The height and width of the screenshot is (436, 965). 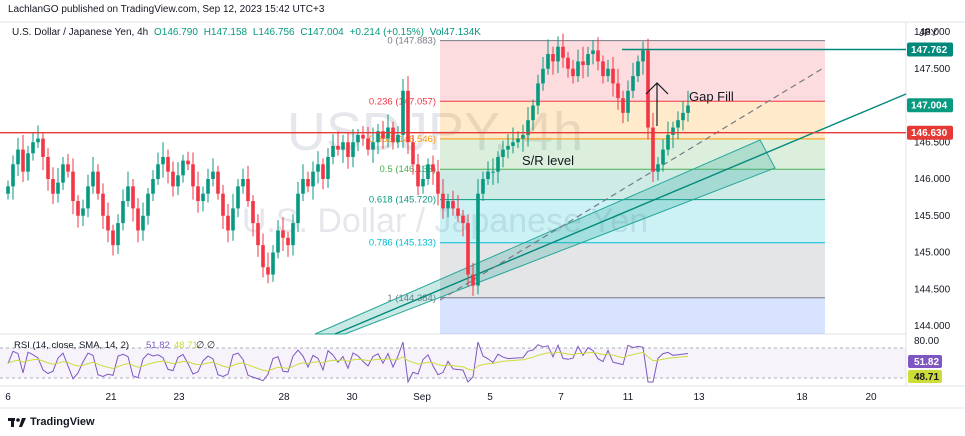 What do you see at coordinates (71, 345) in the screenshot?
I see `rsi-label: RSI (14, close, SMA, 14, 2)` at bounding box center [71, 345].